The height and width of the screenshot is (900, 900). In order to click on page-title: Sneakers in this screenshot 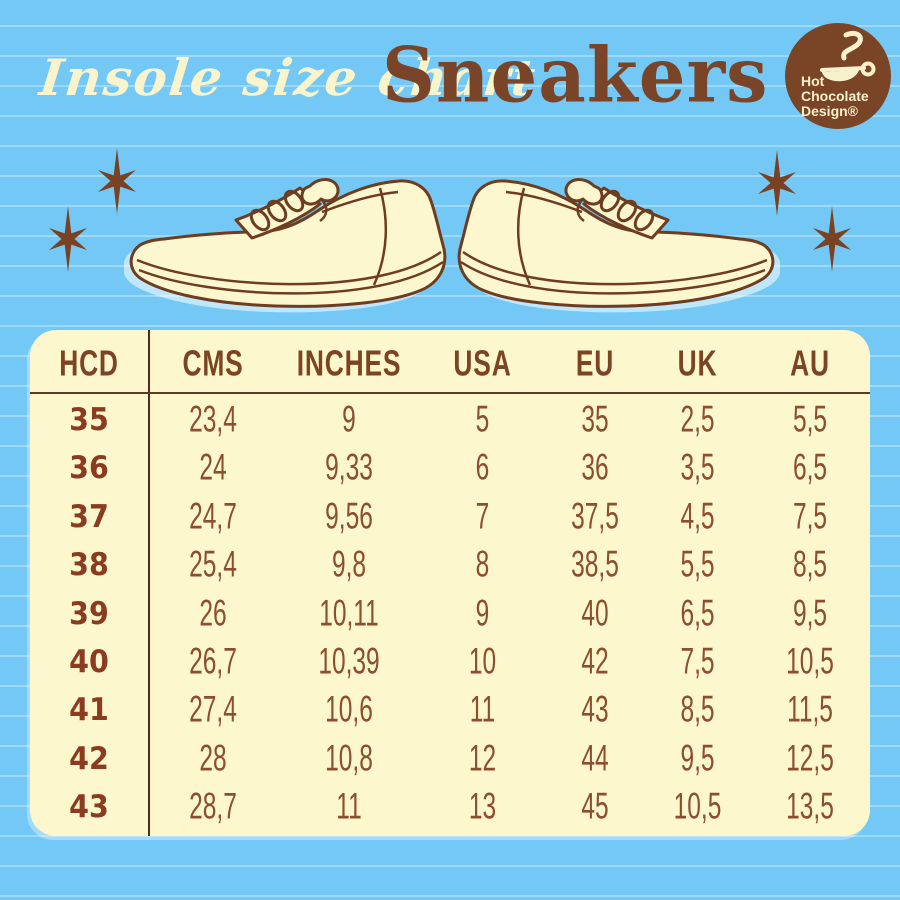, I will do `click(575, 75)`.